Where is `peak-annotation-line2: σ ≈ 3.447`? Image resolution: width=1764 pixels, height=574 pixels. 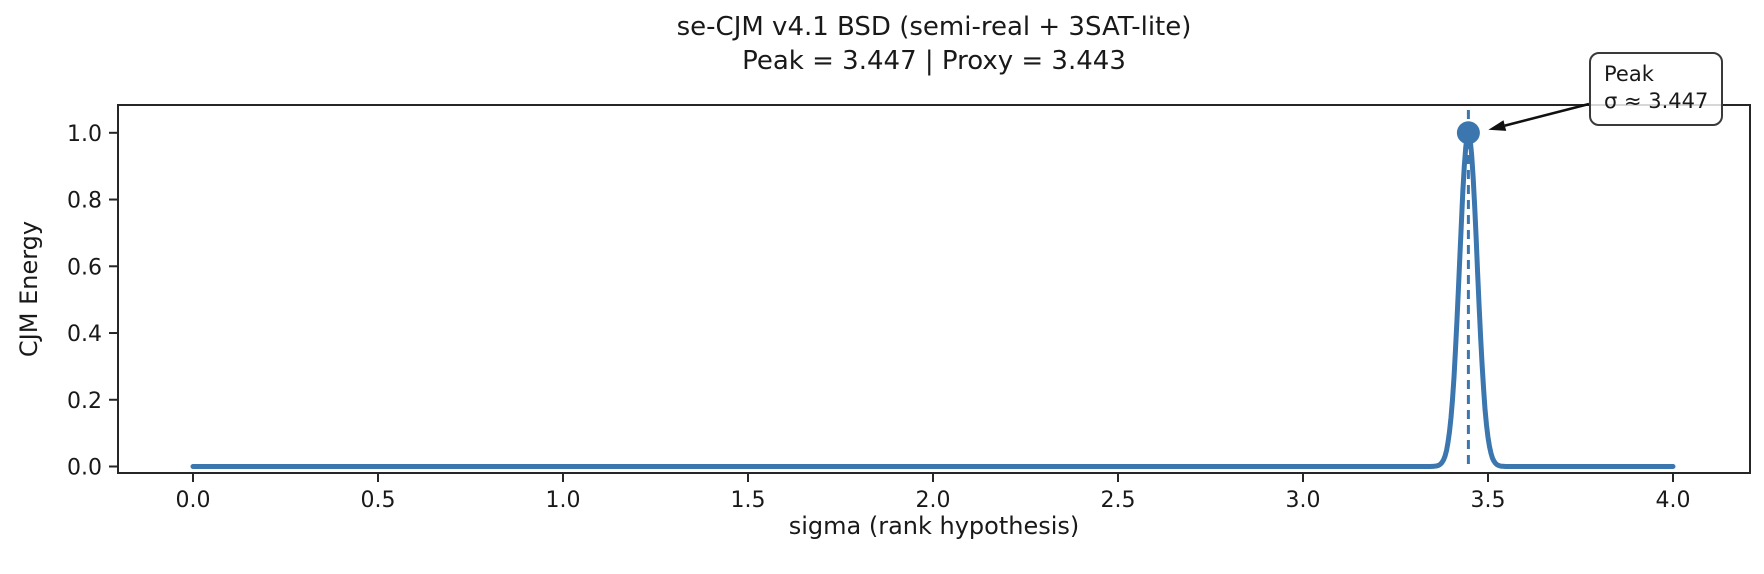 peak-annotation-line2: σ ≈ 3.447 is located at coordinates (1656, 101).